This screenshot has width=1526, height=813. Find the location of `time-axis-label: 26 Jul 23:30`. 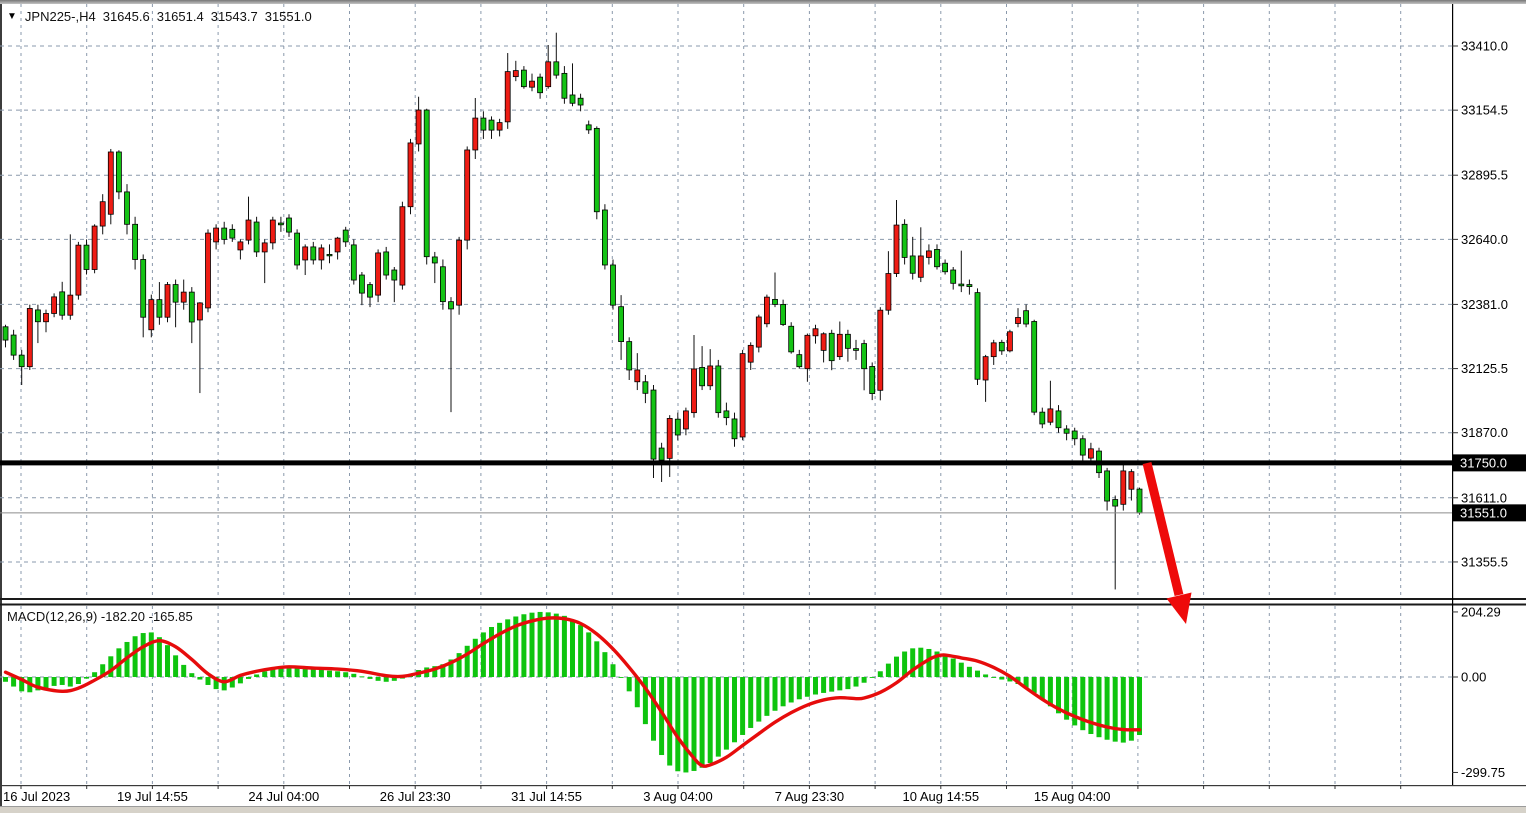

time-axis-label: 26 Jul 23:30 is located at coordinates (415, 796).